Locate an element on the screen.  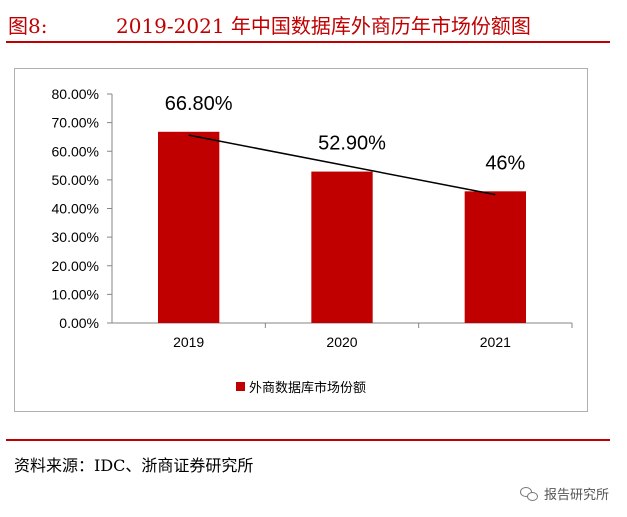
x-tick-label: 2021 is located at coordinates (495, 342).